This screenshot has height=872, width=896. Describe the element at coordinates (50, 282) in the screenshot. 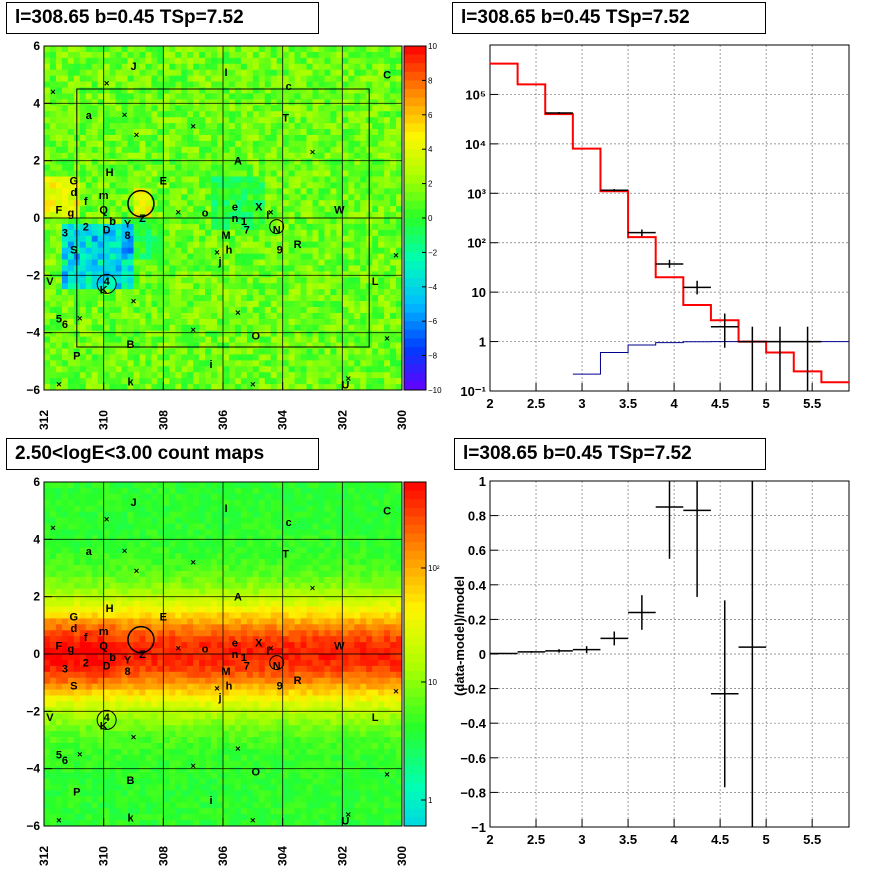

I see `source-label: V` at that location.